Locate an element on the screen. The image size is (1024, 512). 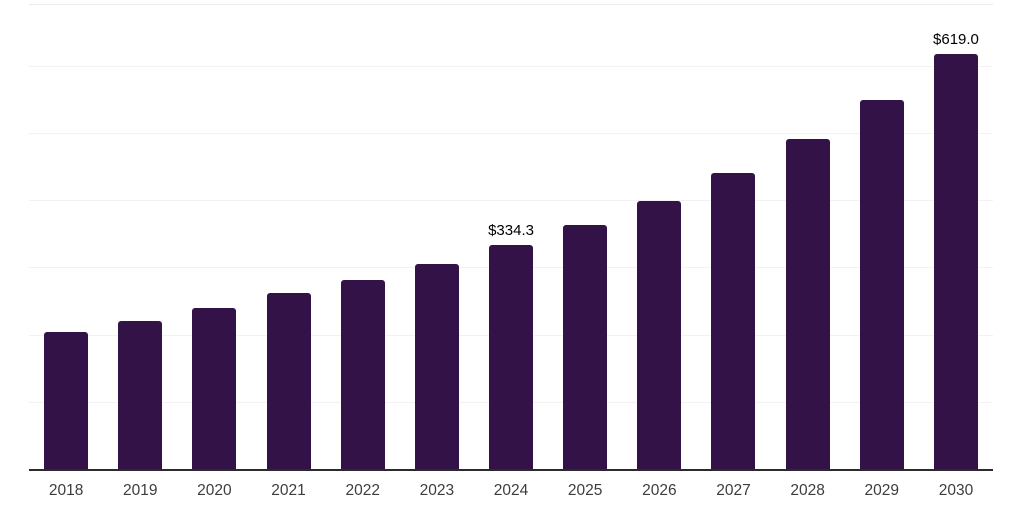
bar-2021 is located at coordinates (288, 381).